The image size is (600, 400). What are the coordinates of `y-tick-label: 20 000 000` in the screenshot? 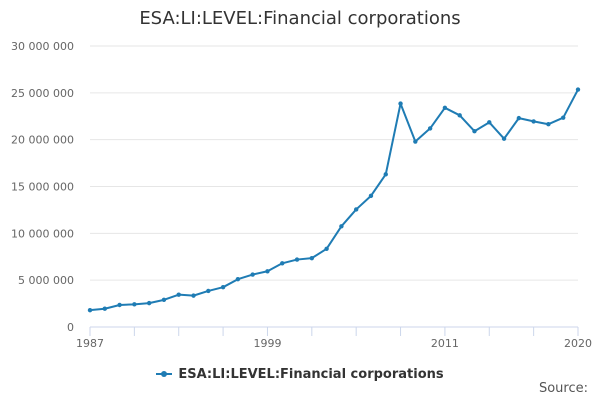 It's located at (42, 140).